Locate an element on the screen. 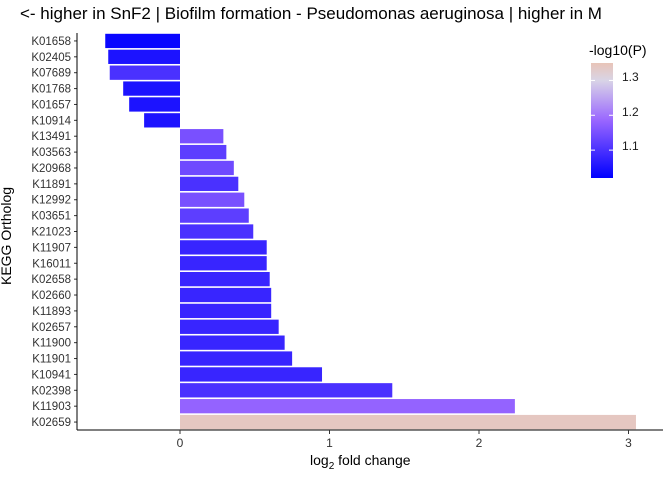 This screenshot has width=672, height=480. y-tick-label: K03651 is located at coordinates (51, 217).